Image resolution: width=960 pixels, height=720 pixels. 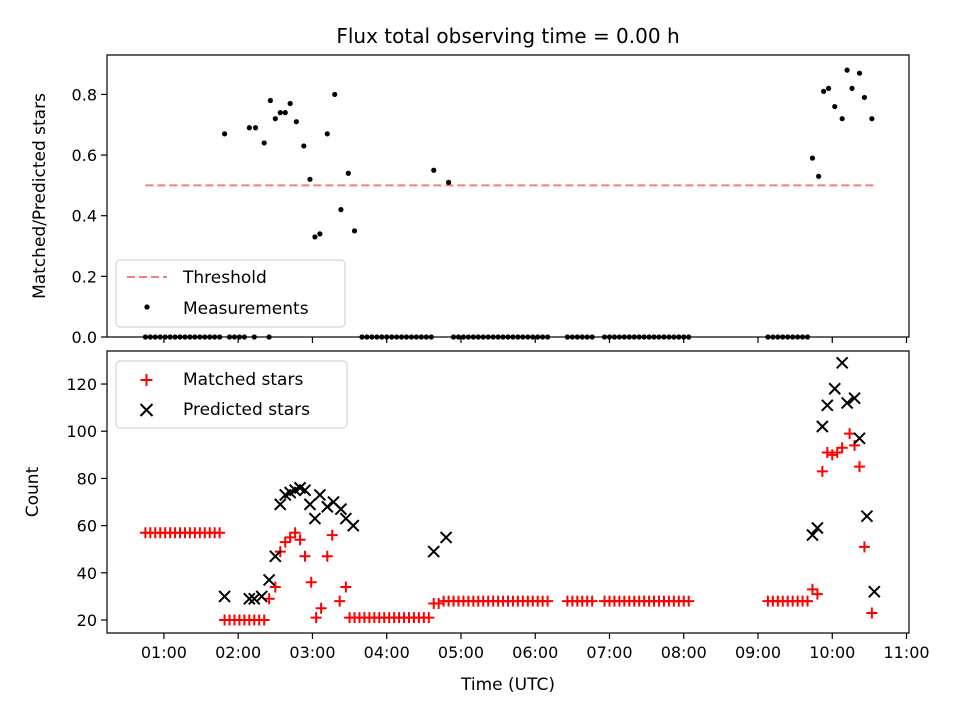 I want to click on count-y-axis: 20 40 60 80 100 120, so click(x=86, y=502).